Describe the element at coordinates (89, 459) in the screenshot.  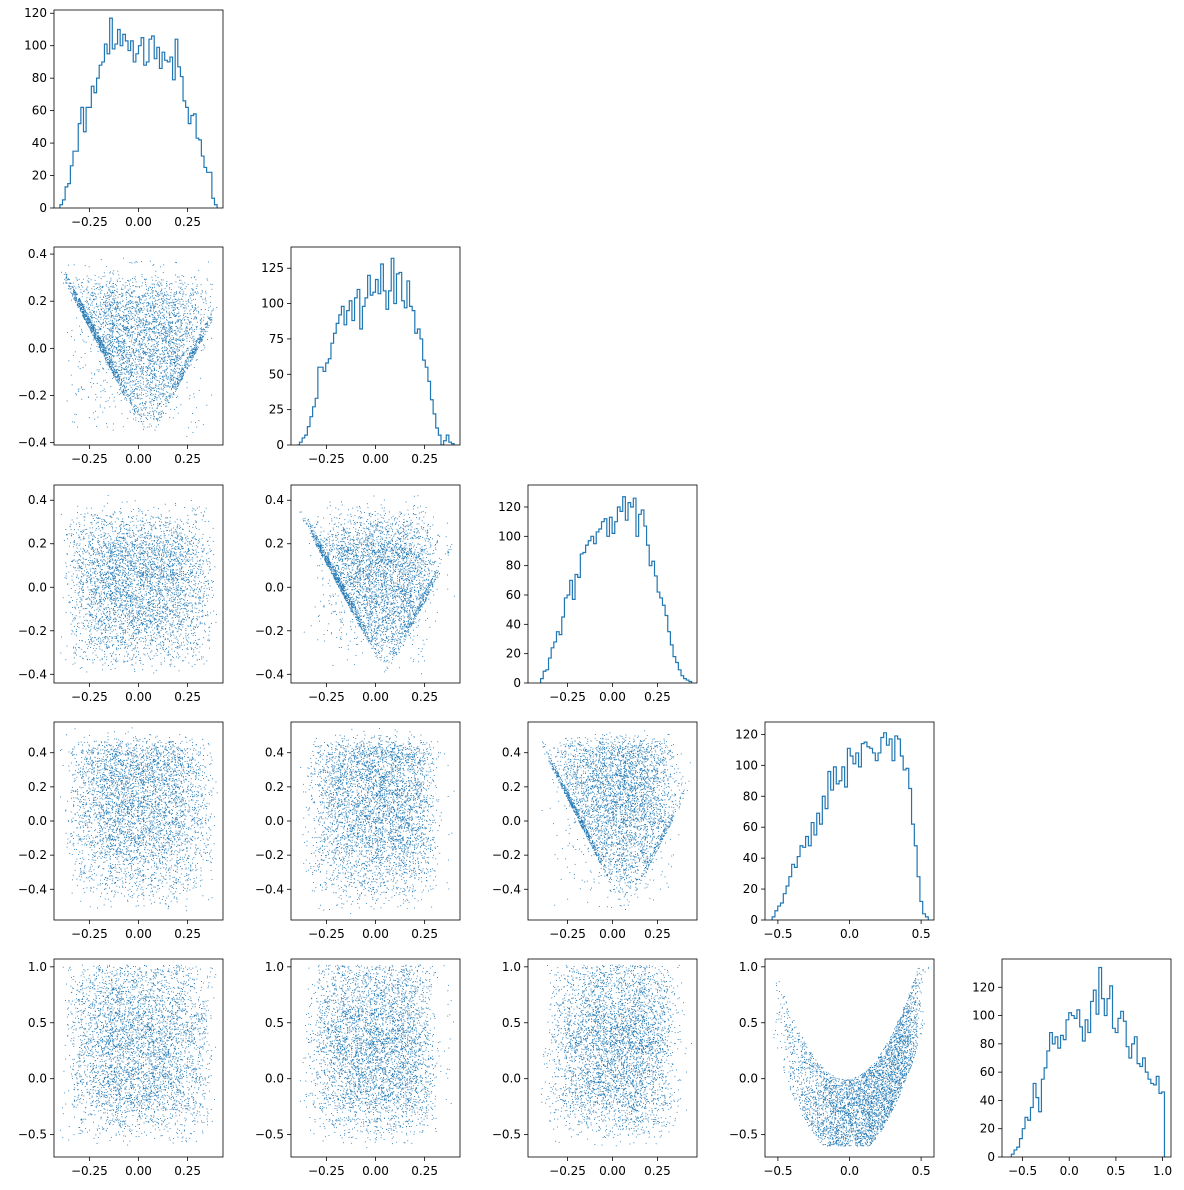
I see `x-tick-label: −0.25` at that location.